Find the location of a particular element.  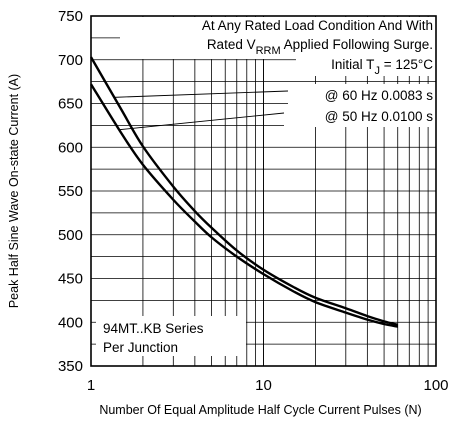

y-tick-label: 750 is located at coordinates (70, 16).